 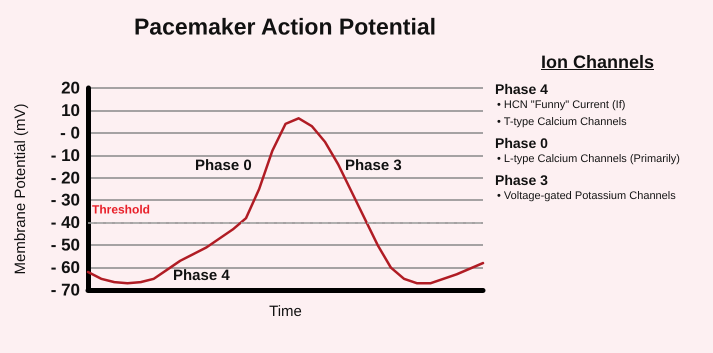 I want to click on chart-title: Pacemaker Action Potential, so click(x=285, y=27).